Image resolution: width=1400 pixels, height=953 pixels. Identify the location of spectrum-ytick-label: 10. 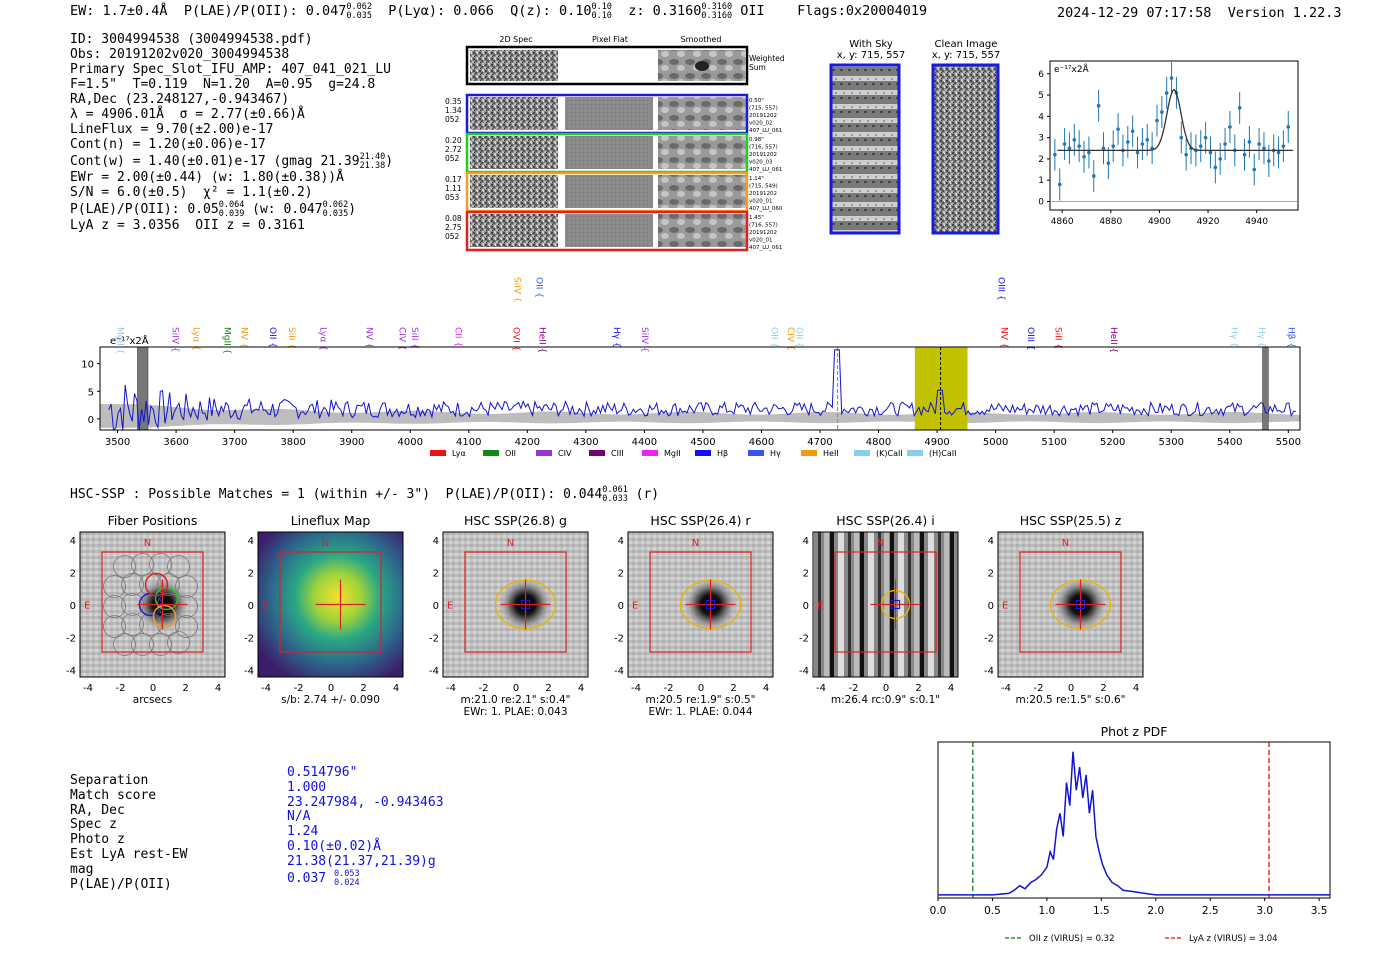
(87, 365).